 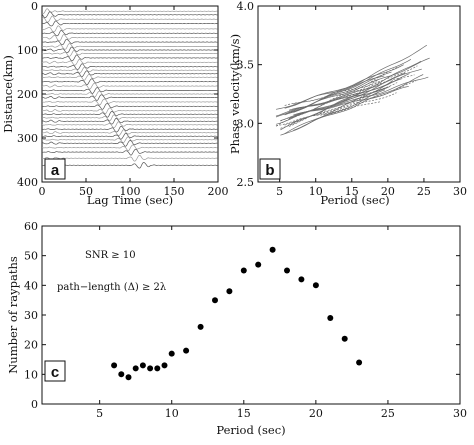 What do you see at coordinates (31, 256) in the screenshot?
I see `panel-c-ytick-label: 50` at bounding box center [31, 256].